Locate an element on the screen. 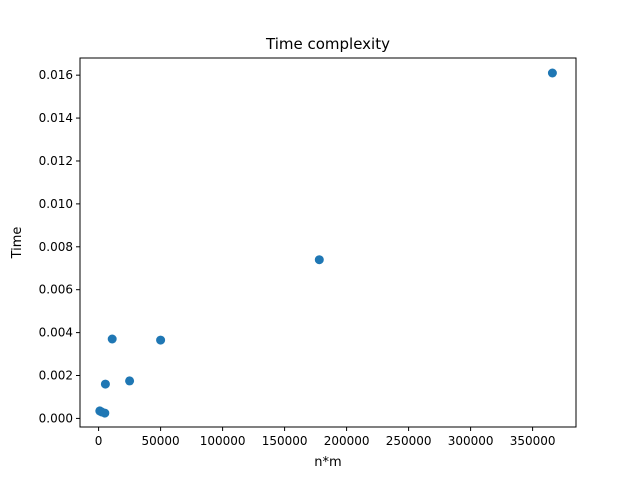 The image size is (640, 480). x-tick-label: 350000 is located at coordinates (533, 441).